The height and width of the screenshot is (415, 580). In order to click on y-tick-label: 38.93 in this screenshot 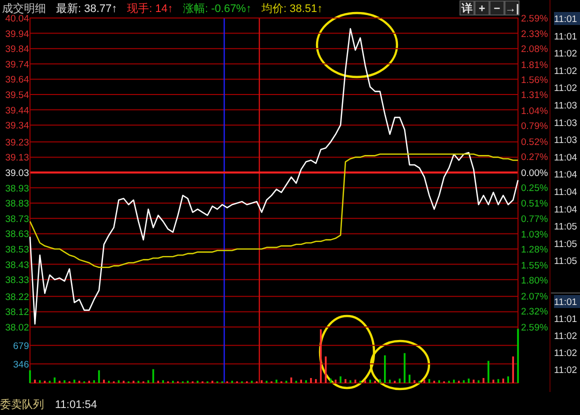, I will do `click(17, 188)`.